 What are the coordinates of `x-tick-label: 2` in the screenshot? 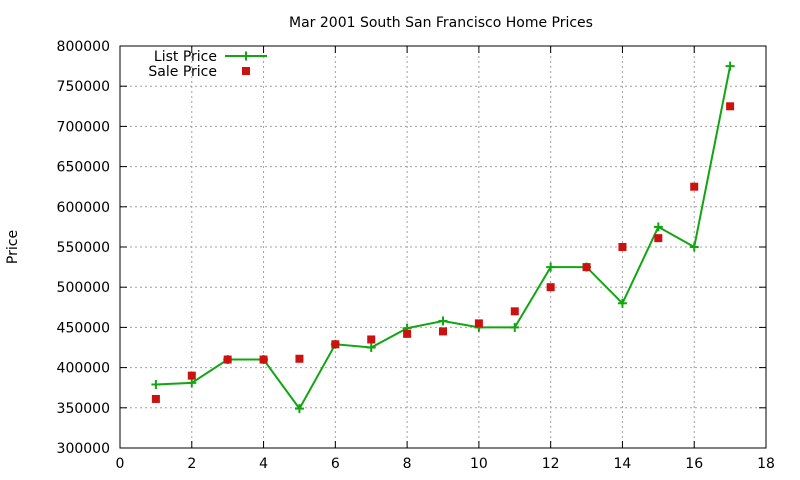 It's located at (191, 464).